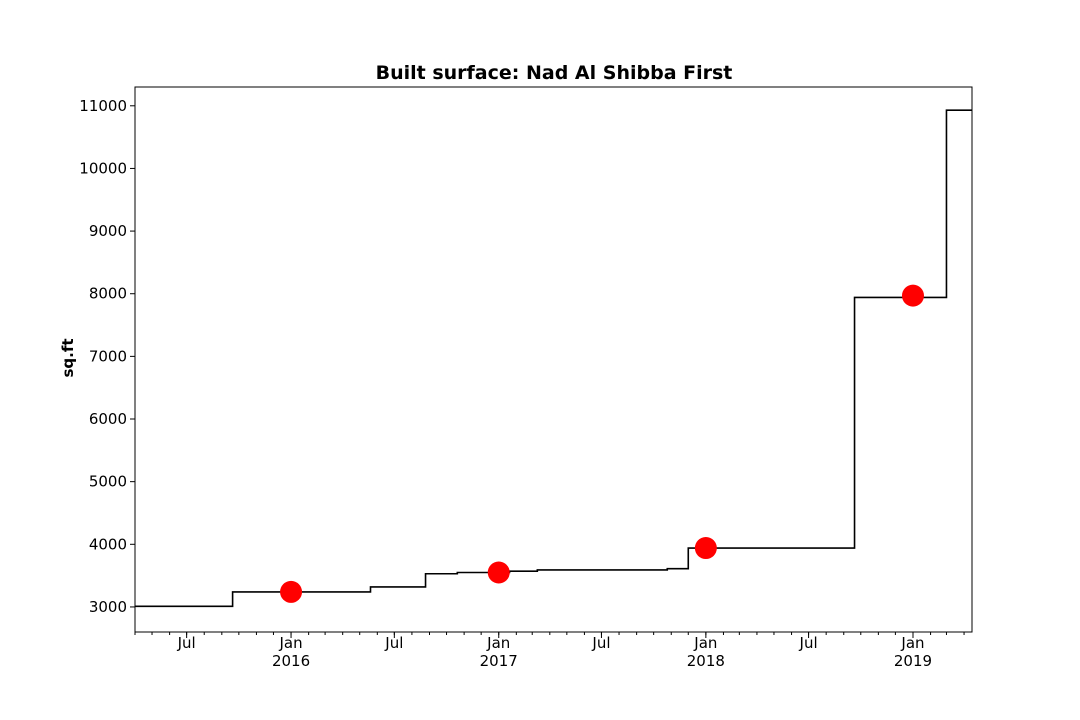 This screenshot has width=1080, height=720. I want to click on y-tick-label: 7000, so click(108, 356).